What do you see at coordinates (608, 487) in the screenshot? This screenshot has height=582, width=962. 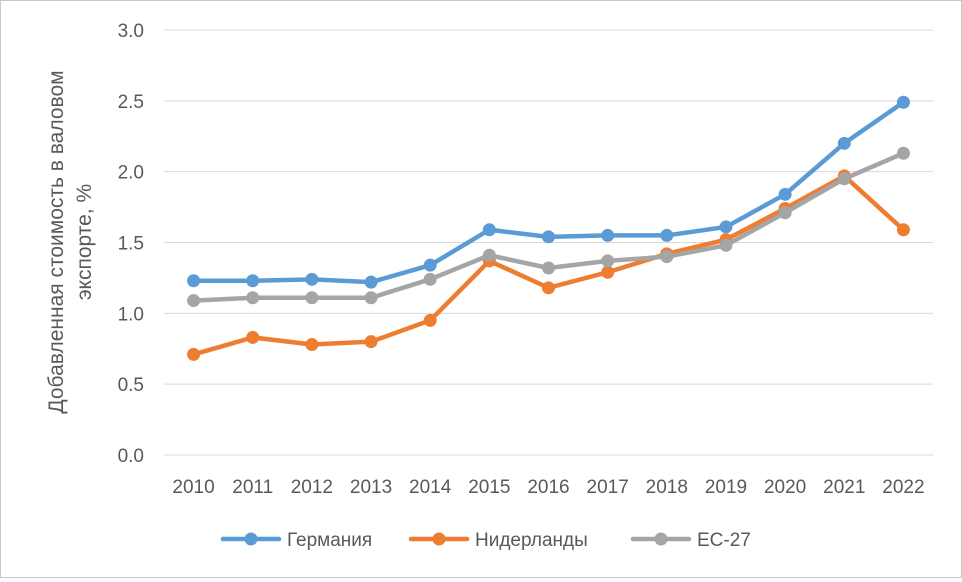 I see `x-tick-label: 2017` at bounding box center [608, 487].